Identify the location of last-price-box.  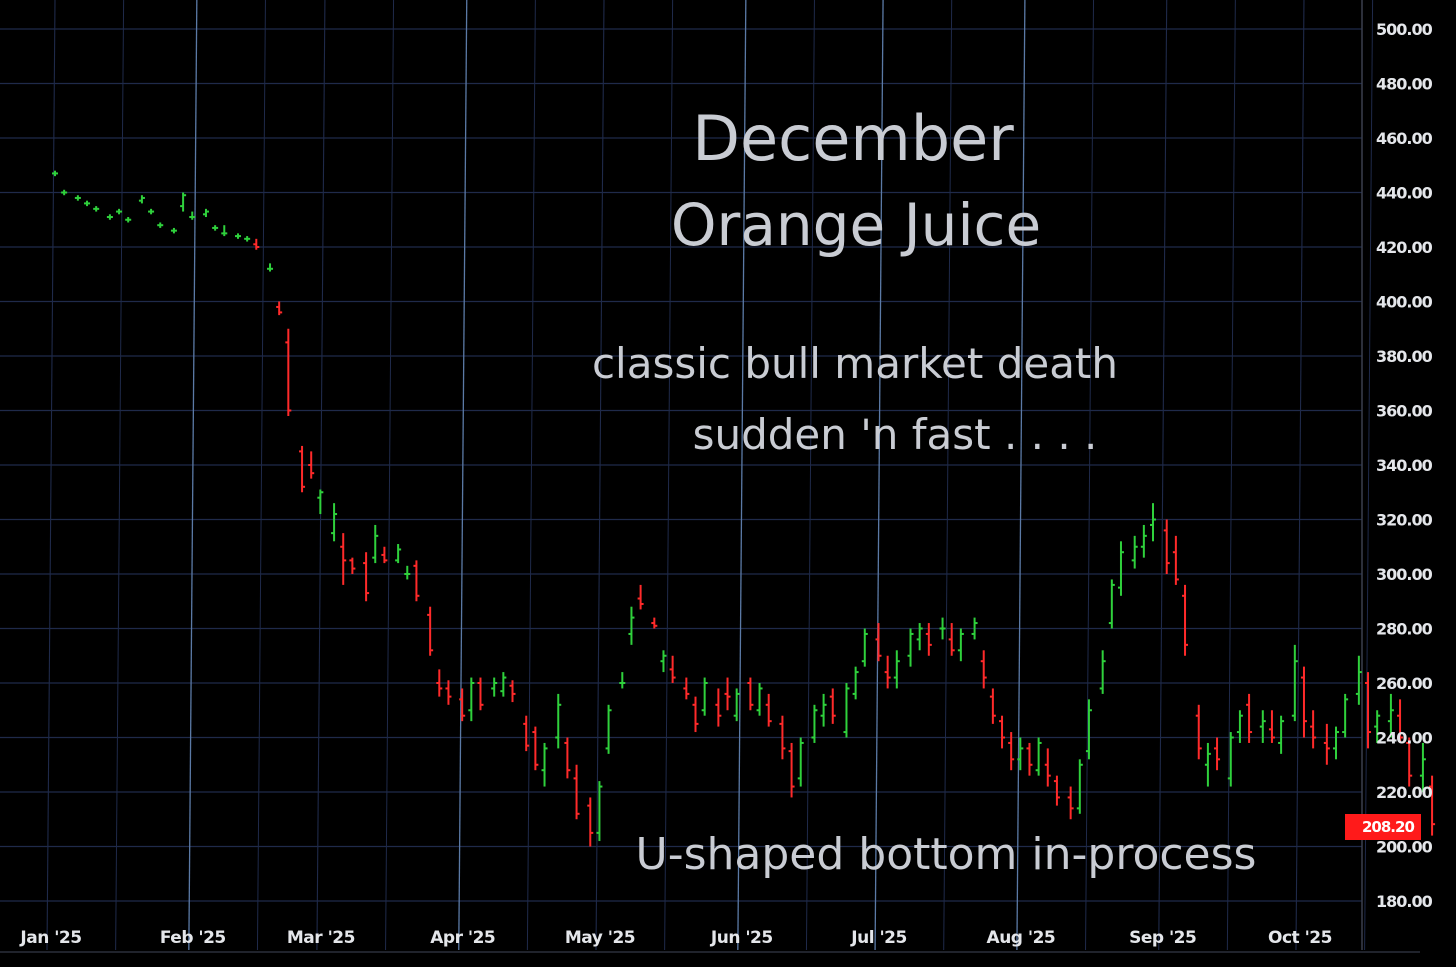
(1383, 827).